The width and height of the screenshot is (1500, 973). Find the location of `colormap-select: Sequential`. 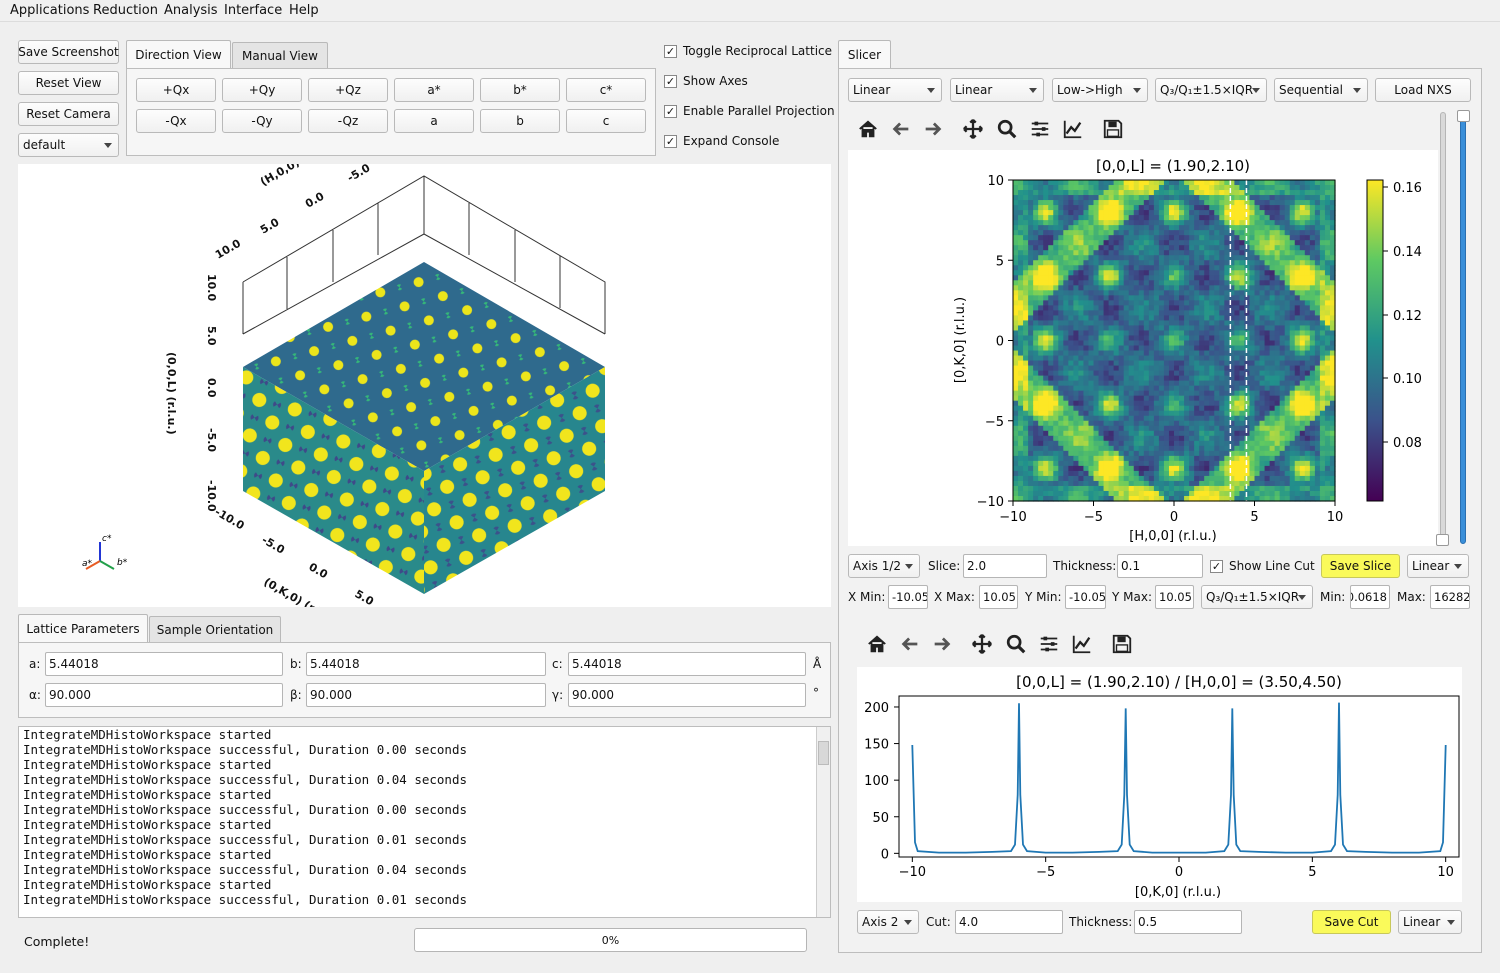

colormap-select: Sequential is located at coordinates (1321, 90).